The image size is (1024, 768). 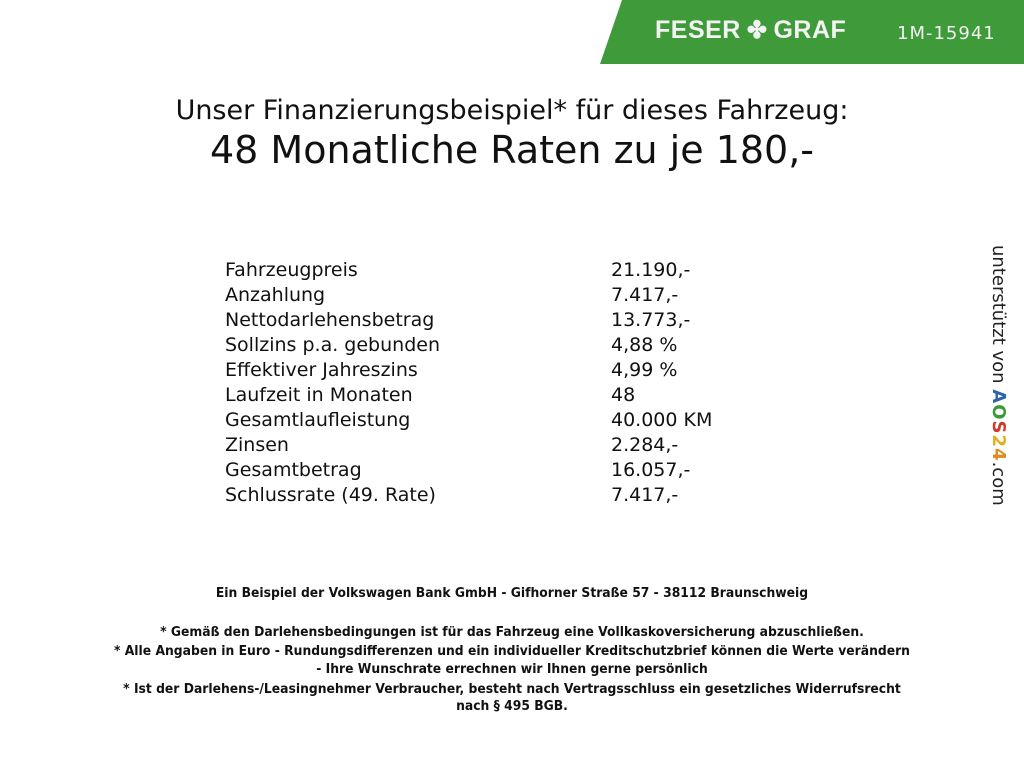 What do you see at coordinates (468, 345) in the screenshot?
I see `table-row: Sollzins p.a. gebunden 4,88 %` at bounding box center [468, 345].